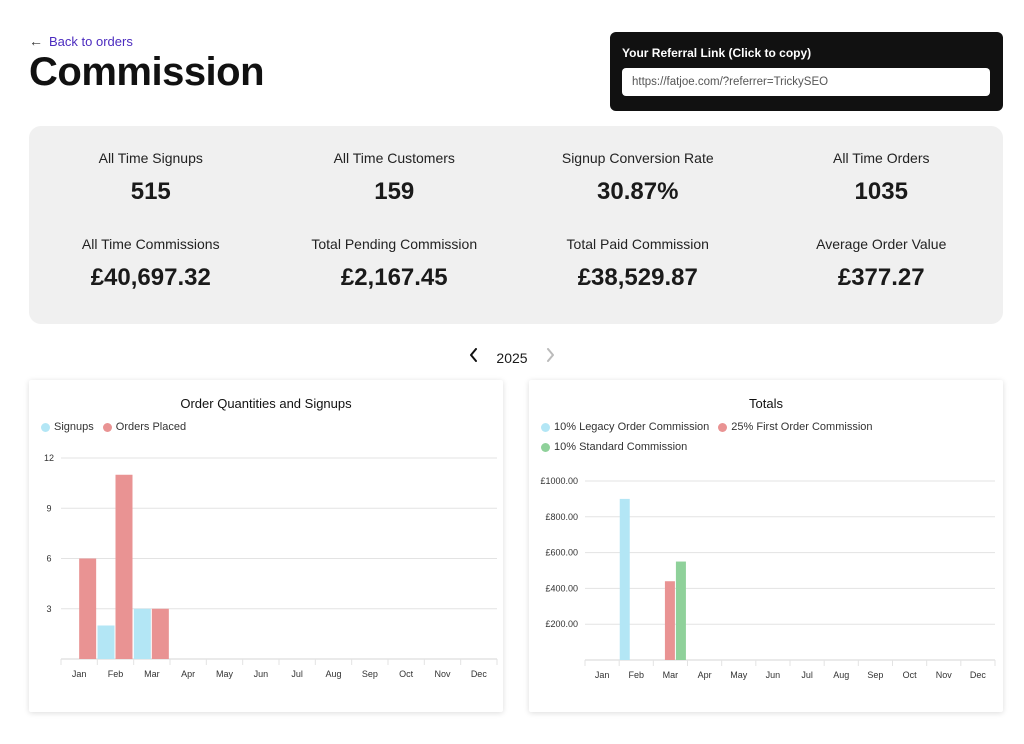 The width and height of the screenshot is (1024, 744). I want to click on y-tick-label: 6, so click(48, 559).